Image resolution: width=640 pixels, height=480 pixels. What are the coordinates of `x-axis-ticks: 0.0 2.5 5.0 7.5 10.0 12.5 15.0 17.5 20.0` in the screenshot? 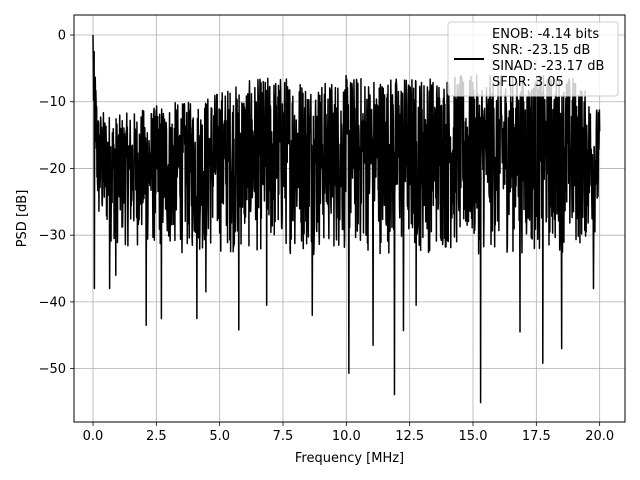 It's located at (348, 433).